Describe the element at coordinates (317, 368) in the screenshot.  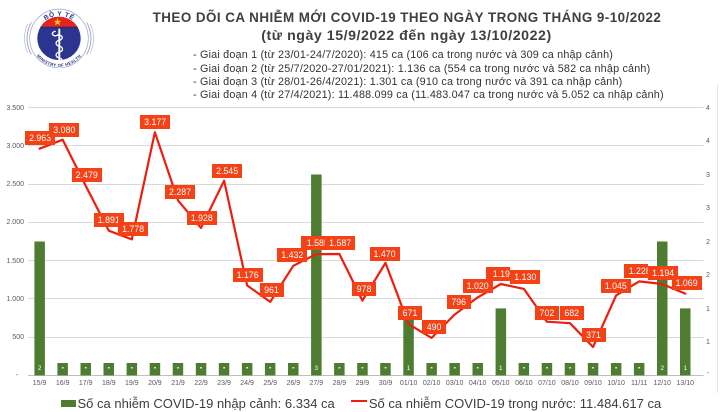
I see `svg-text: 3` at that location.